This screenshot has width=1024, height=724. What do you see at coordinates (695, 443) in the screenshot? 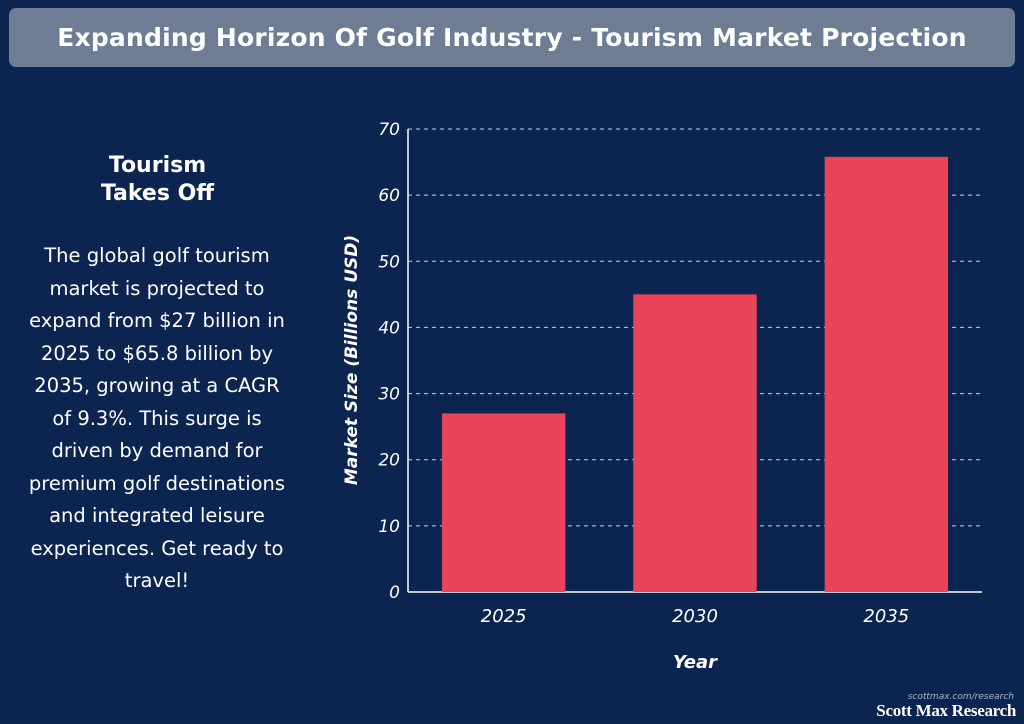
I see `bar-2030` at bounding box center [695, 443].